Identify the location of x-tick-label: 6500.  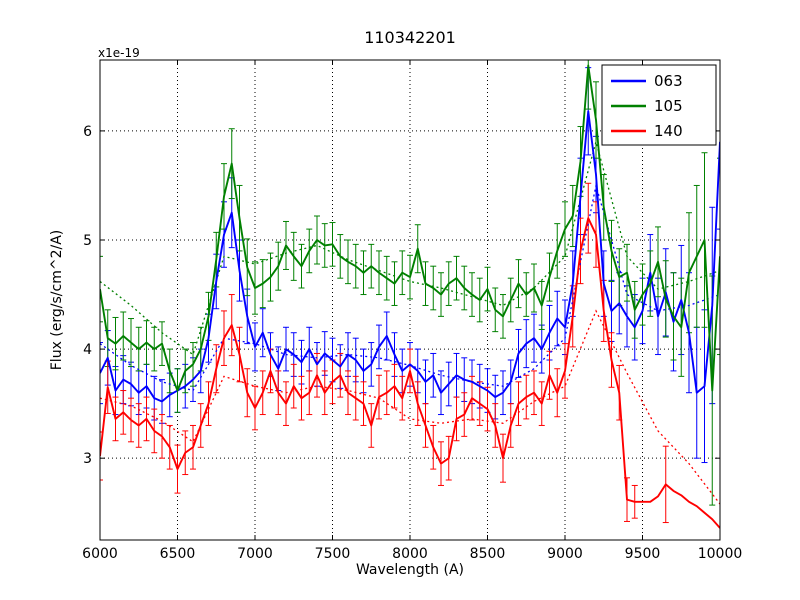
(178, 554).